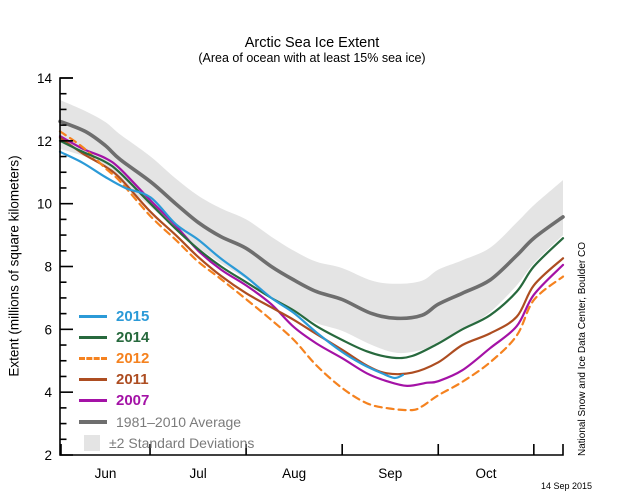 This screenshot has height=504, width=630. I want to click on legend-label-2011: 2011, so click(132, 379).